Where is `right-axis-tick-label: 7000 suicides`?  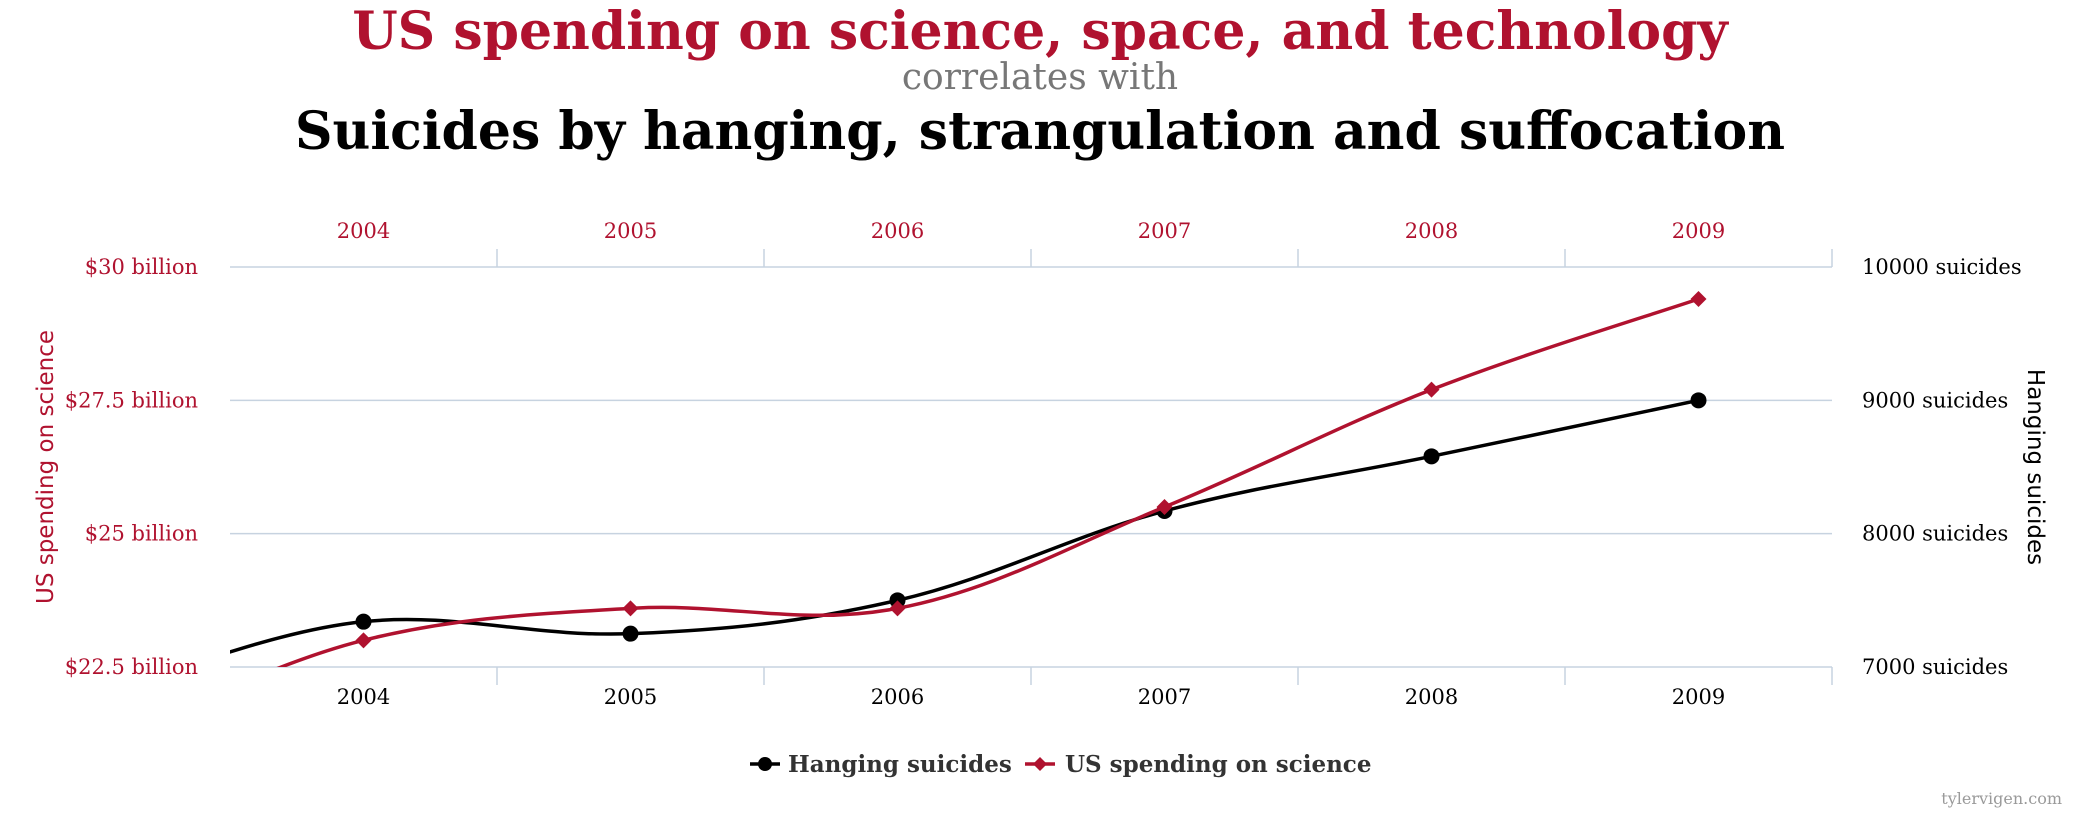
right-axis-tick-label: 7000 suicides is located at coordinates (1935, 667).